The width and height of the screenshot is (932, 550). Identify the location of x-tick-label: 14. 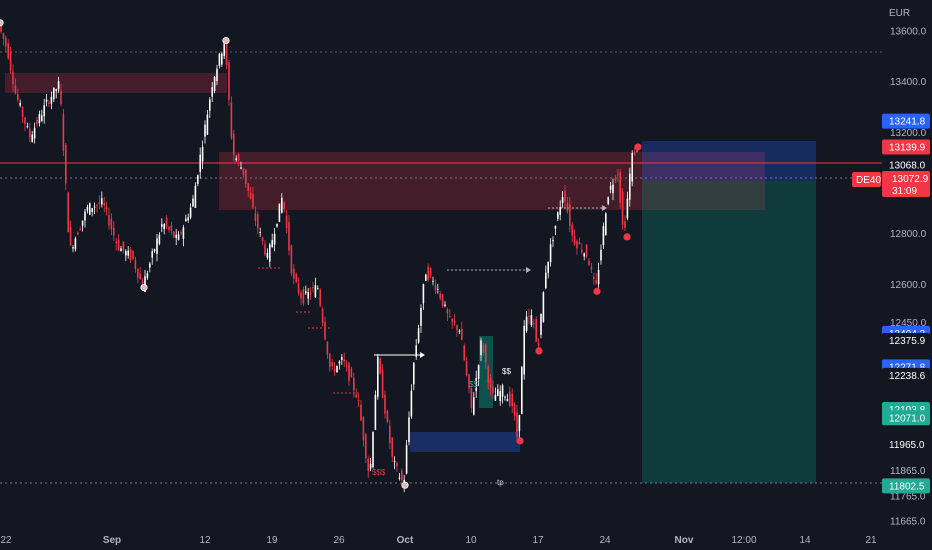
(805, 540).